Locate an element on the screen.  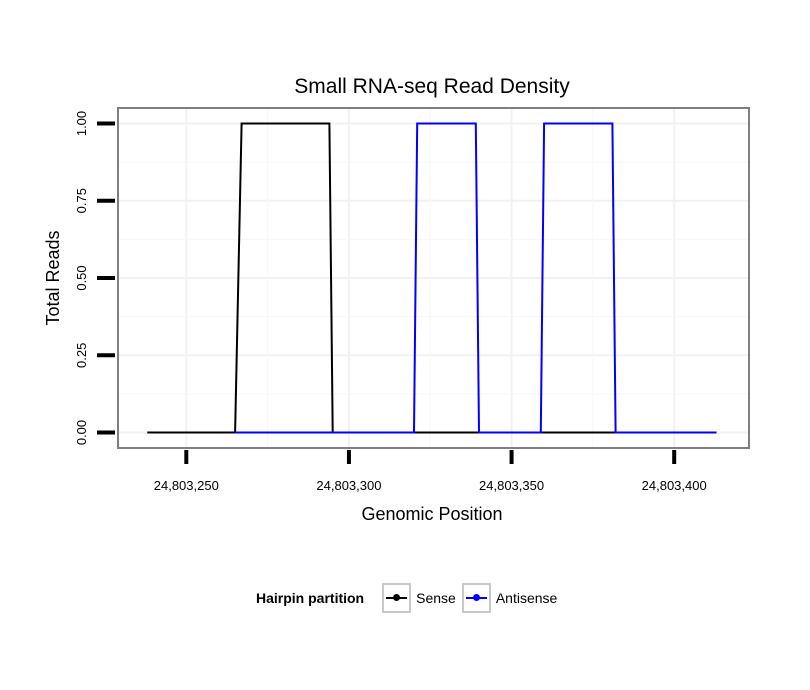
y-tick-label: 0.75 is located at coordinates (81, 200).